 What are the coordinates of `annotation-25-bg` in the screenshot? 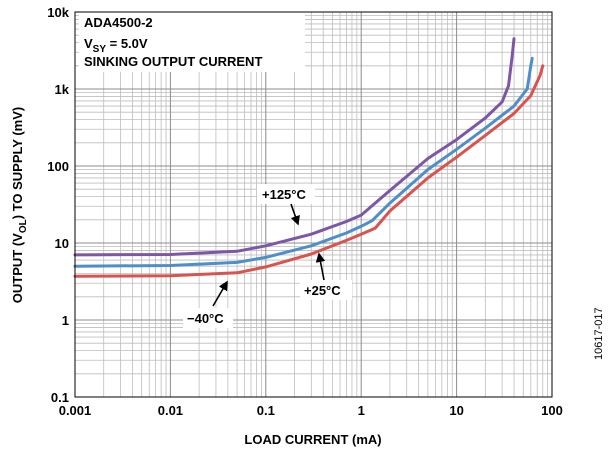 It's located at (326, 290).